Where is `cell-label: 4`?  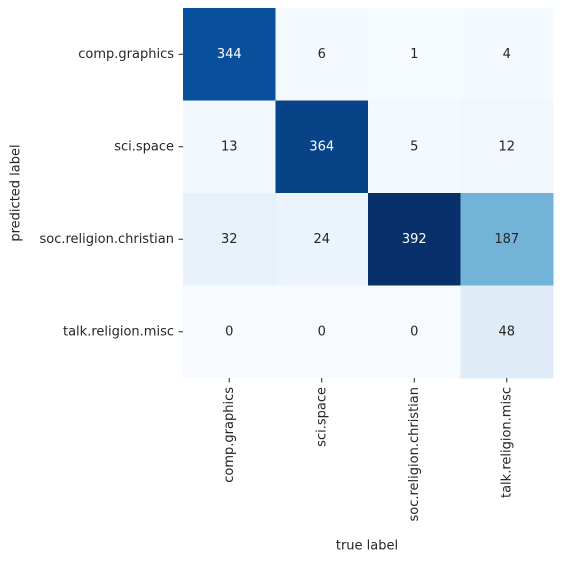
cell-label: 4 is located at coordinates (507, 54).